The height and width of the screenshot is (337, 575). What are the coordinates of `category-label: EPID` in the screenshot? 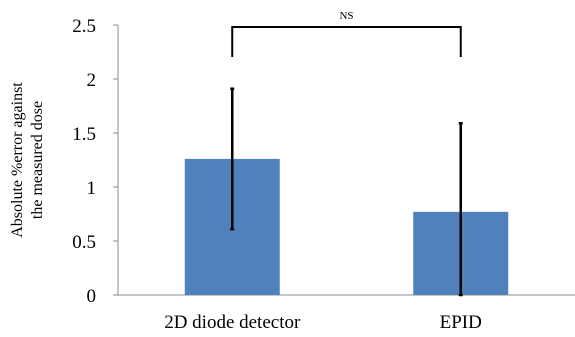 It's located at (461, 322).